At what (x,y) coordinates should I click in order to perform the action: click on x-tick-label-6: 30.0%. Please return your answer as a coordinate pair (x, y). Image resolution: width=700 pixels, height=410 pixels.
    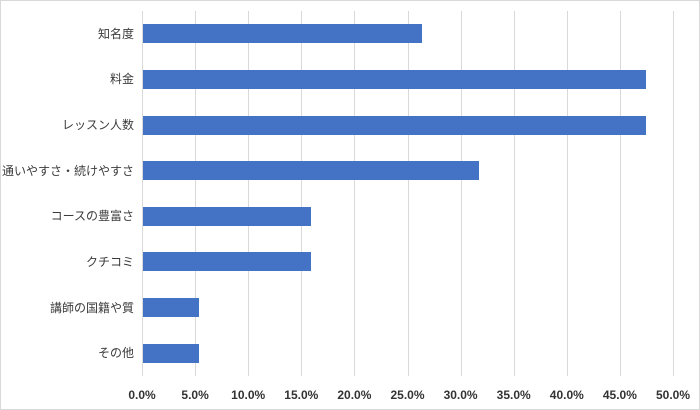
    Looking at the image, I should click on (460, 395).